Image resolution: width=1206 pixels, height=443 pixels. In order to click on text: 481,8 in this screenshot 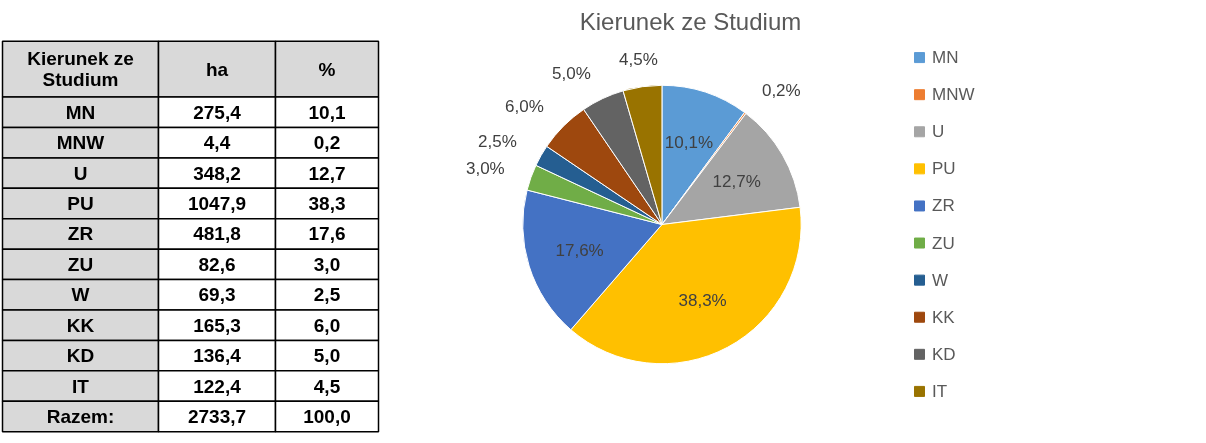, I will do `click(217, 234)`.